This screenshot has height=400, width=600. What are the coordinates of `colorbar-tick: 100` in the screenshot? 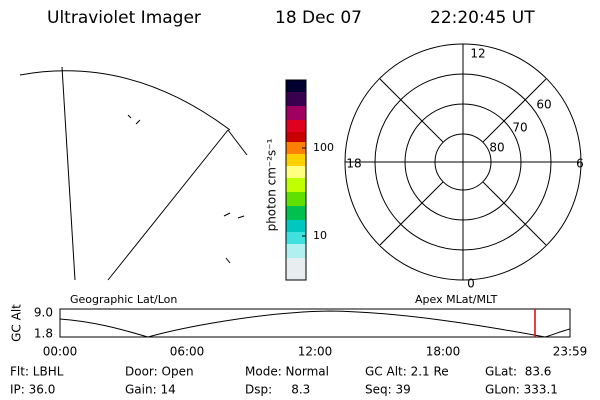 It's located at (323, 147).